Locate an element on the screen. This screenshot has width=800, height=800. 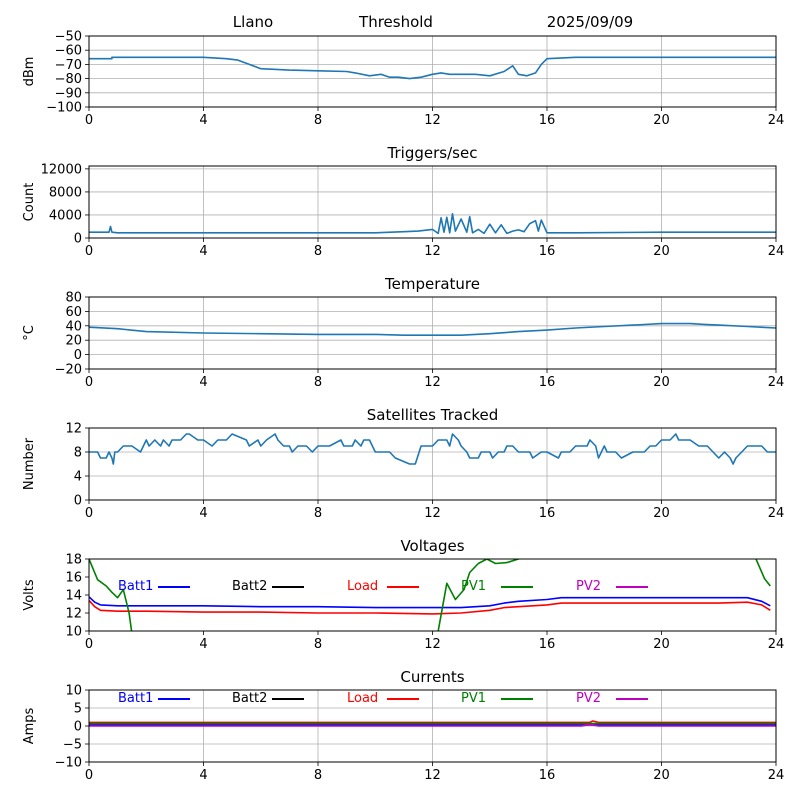
y-tick-label: 18 is located at coordinates (73, 560).